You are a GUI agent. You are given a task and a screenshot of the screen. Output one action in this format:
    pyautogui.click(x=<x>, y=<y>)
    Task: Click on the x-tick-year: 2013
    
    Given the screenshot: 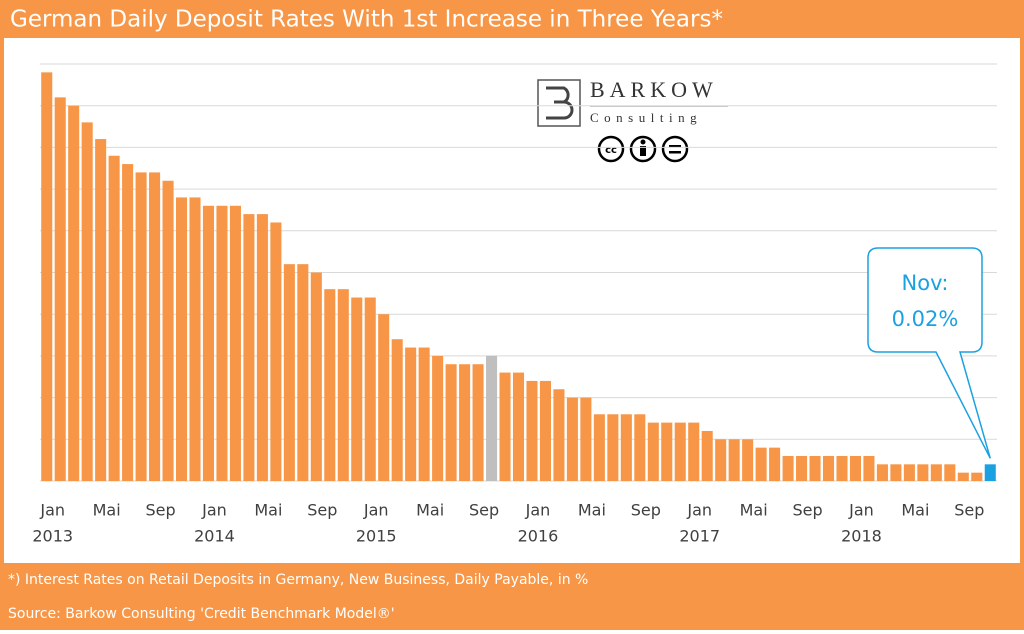 What is the action you would take?
    pyautogui.click(x=52, y=536)
    